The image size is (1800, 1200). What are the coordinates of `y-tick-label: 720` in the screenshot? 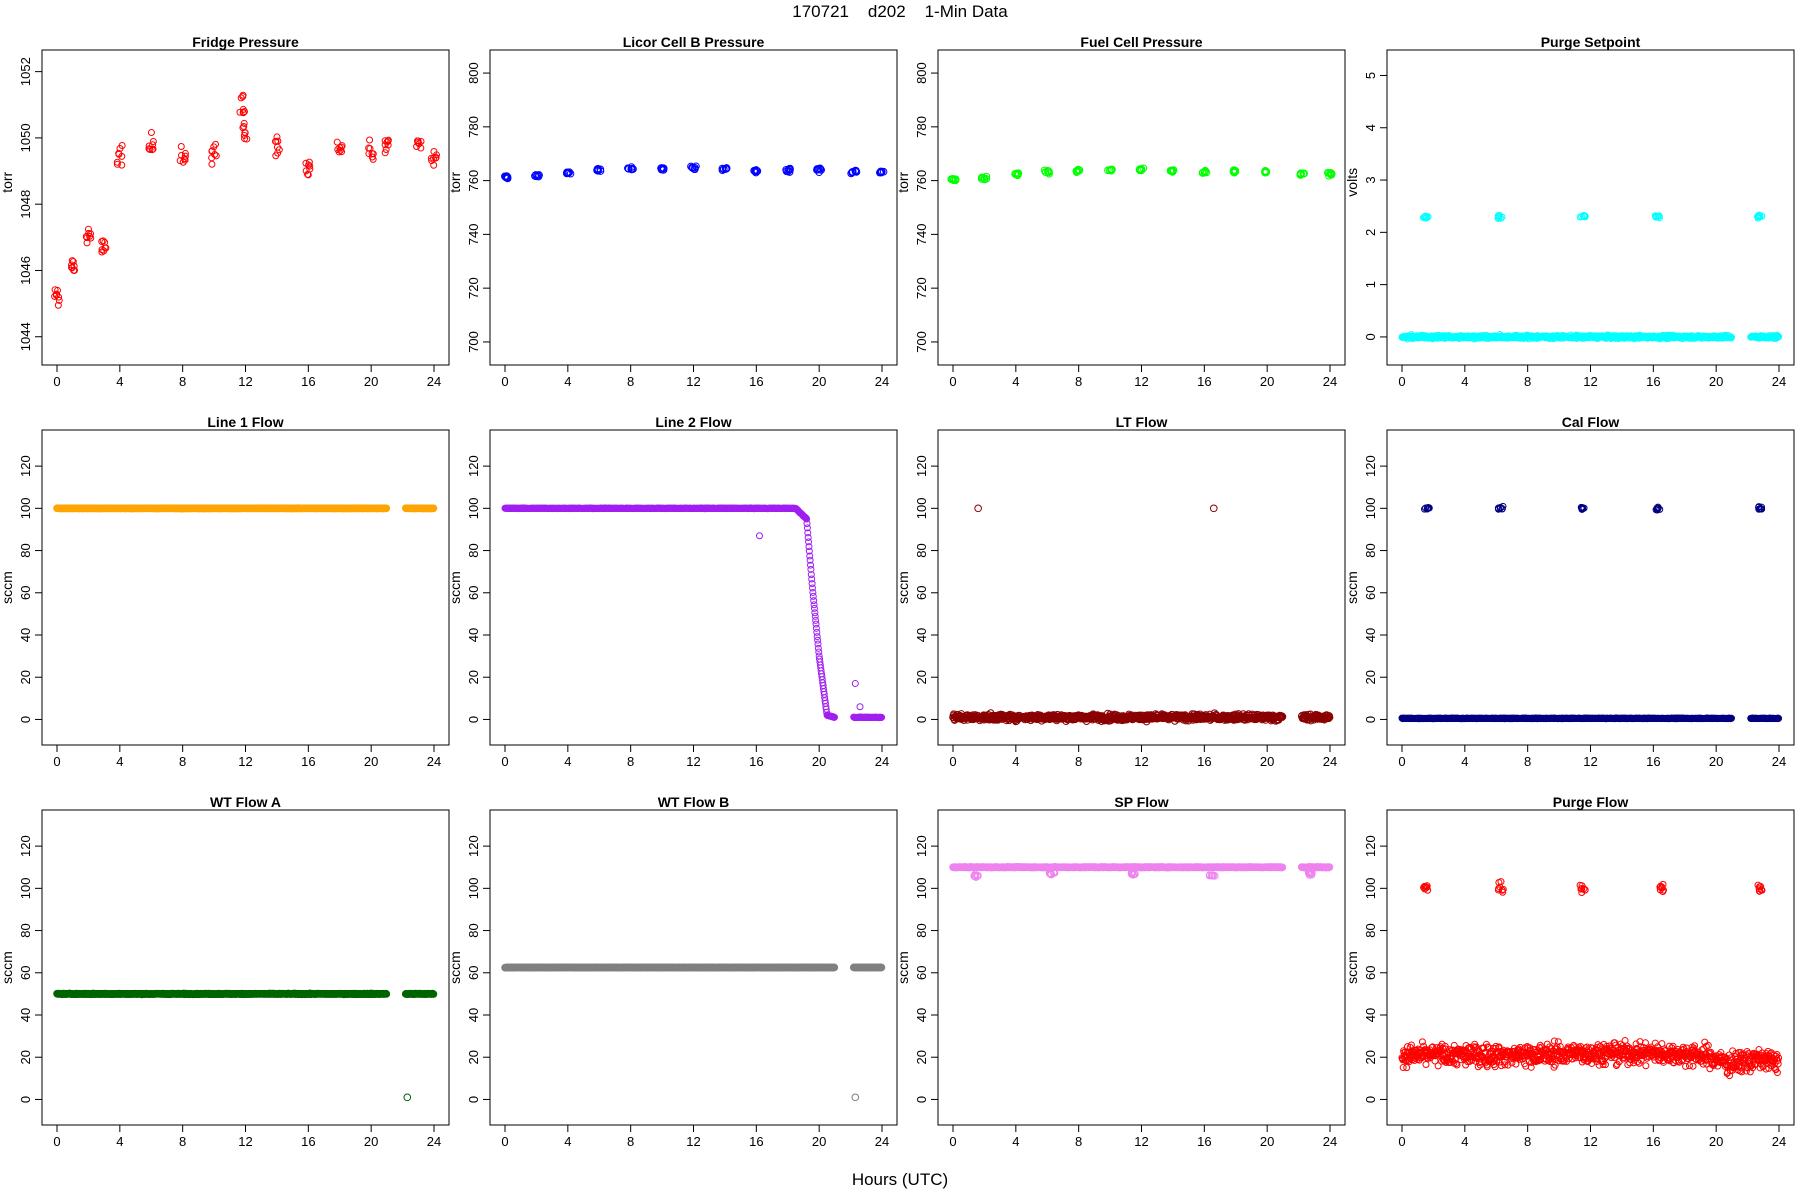 It's located at (473, 288).